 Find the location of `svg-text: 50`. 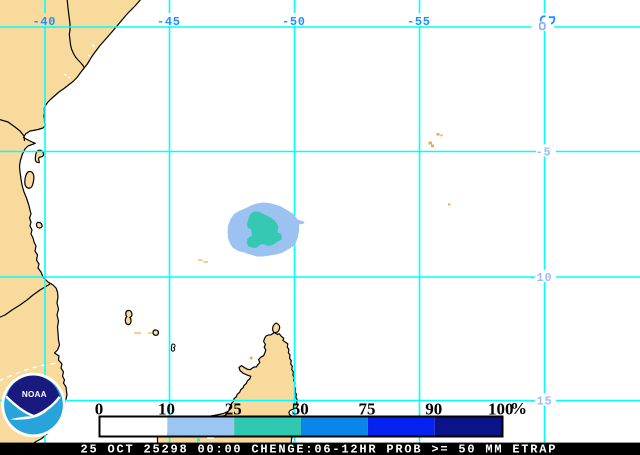

svg-text: 50 is located at coordinates (300, 409).